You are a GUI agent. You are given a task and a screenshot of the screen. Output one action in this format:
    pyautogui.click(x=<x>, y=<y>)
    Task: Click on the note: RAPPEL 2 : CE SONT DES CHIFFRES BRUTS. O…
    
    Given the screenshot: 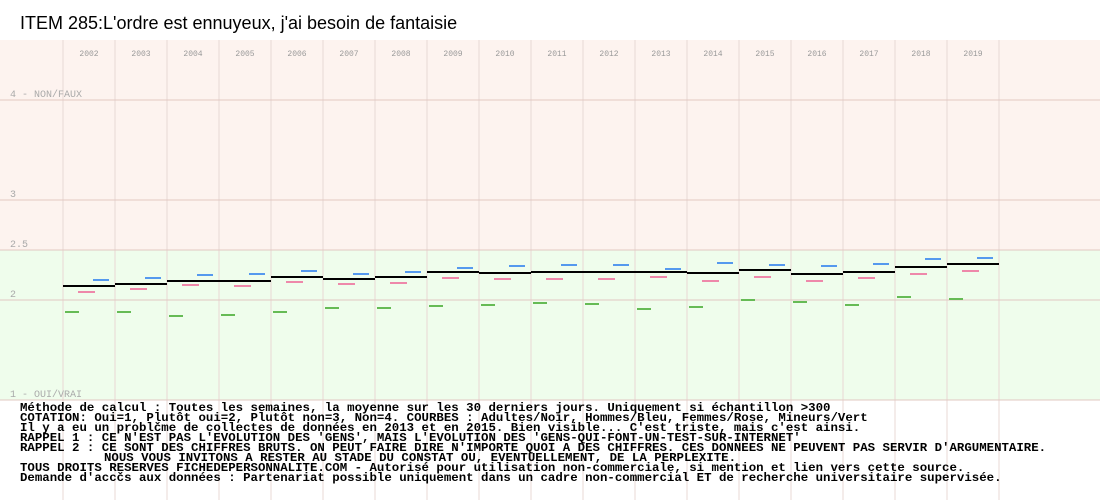 What is the action you would take?
    pyautogui.click(x=533, y=448)
    